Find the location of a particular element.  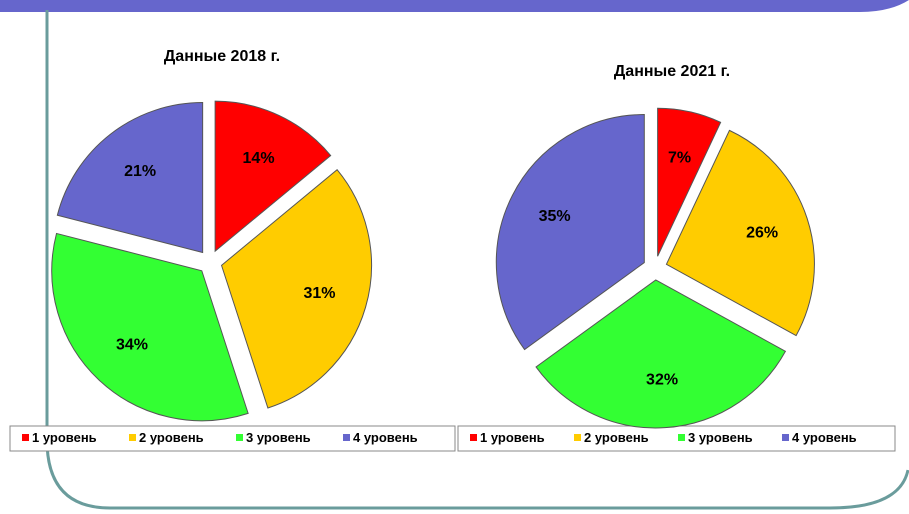

data-label: 21% is located at coordinates (140, 171).